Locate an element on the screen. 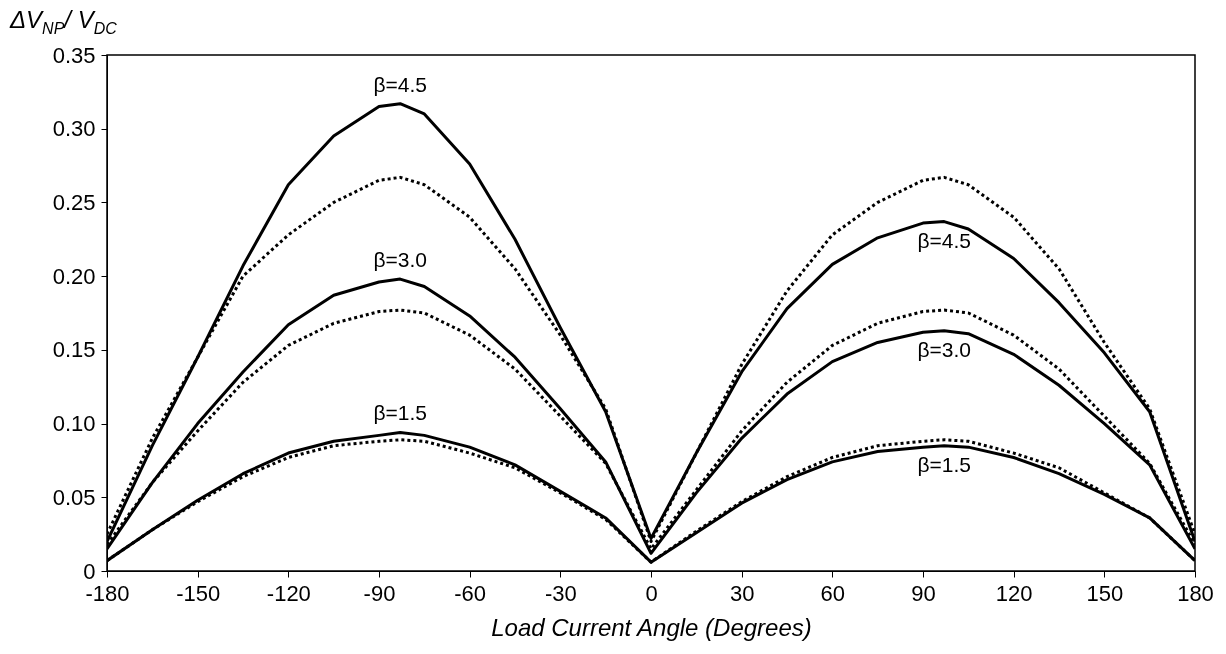  series-label: β=4.5 is located at coordinates (944, 240).